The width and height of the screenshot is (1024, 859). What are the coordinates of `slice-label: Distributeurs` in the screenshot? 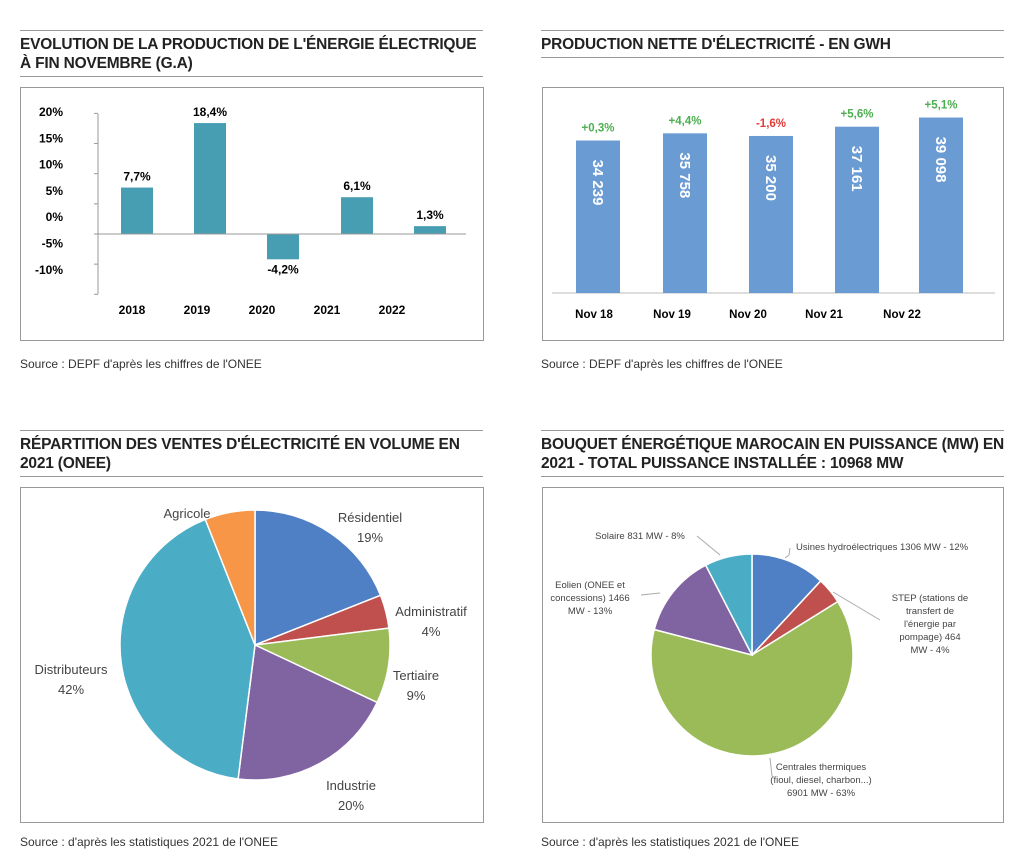 It's located at (71, 669).